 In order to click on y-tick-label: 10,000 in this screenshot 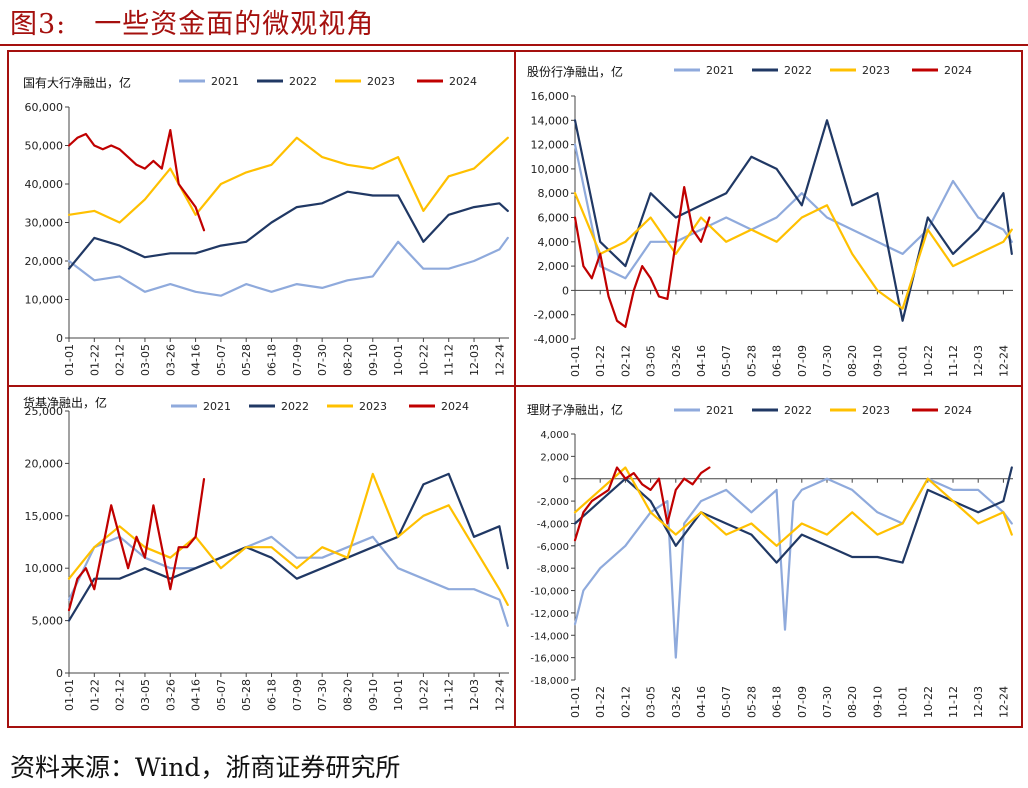, I will do `click(550, 169)`.